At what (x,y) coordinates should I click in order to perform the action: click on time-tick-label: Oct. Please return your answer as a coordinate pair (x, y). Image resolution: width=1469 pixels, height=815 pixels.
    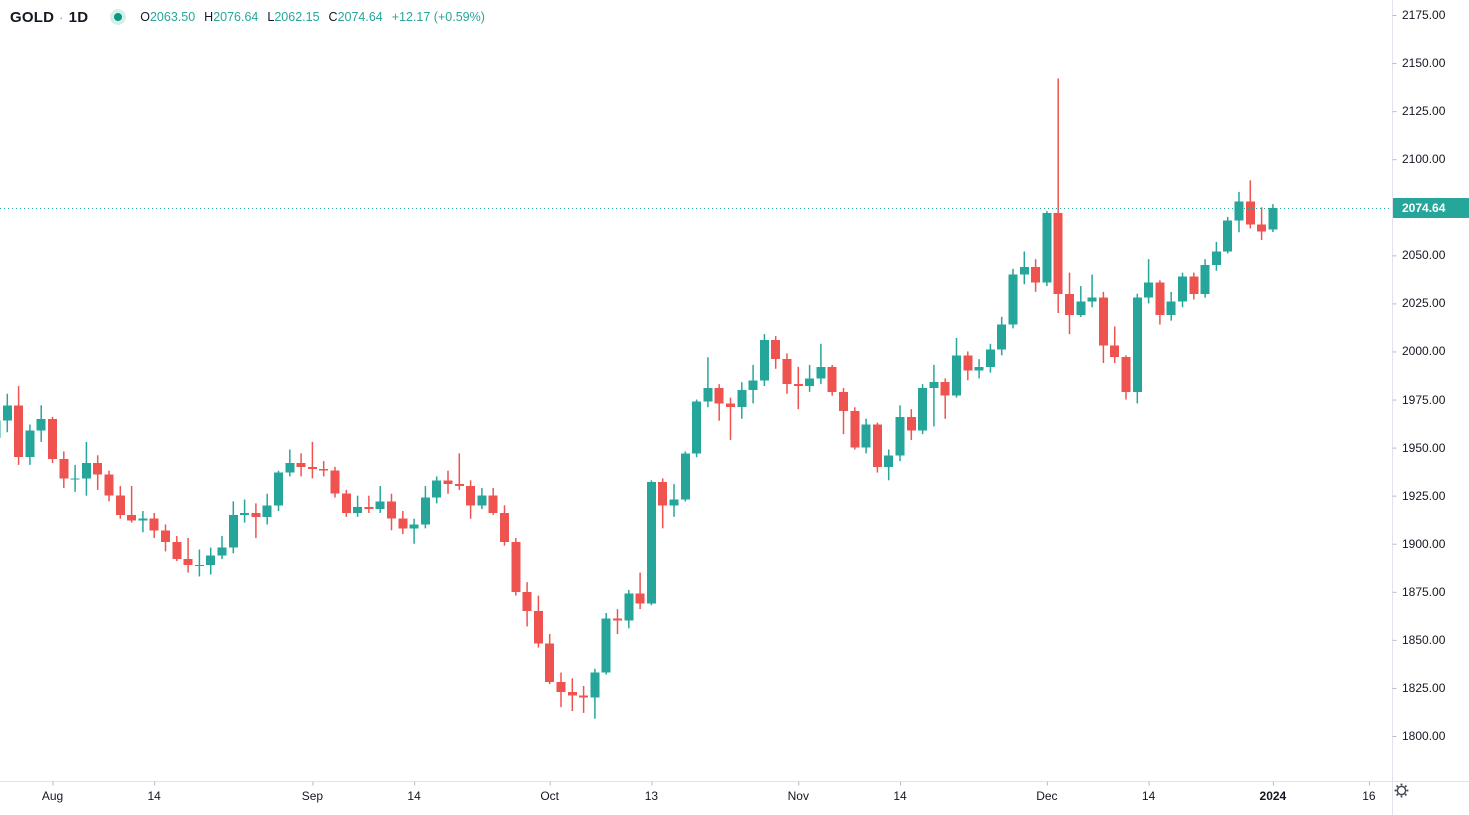
    Looking at the image, I should click on (550, 796).